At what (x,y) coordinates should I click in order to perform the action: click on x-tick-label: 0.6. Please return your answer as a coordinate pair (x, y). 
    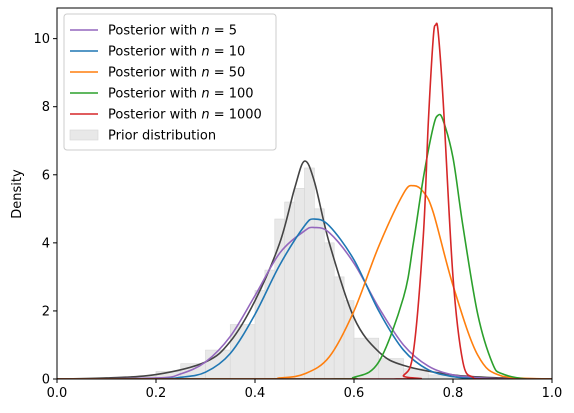
    Looking at the image, I should click on (354, 393).